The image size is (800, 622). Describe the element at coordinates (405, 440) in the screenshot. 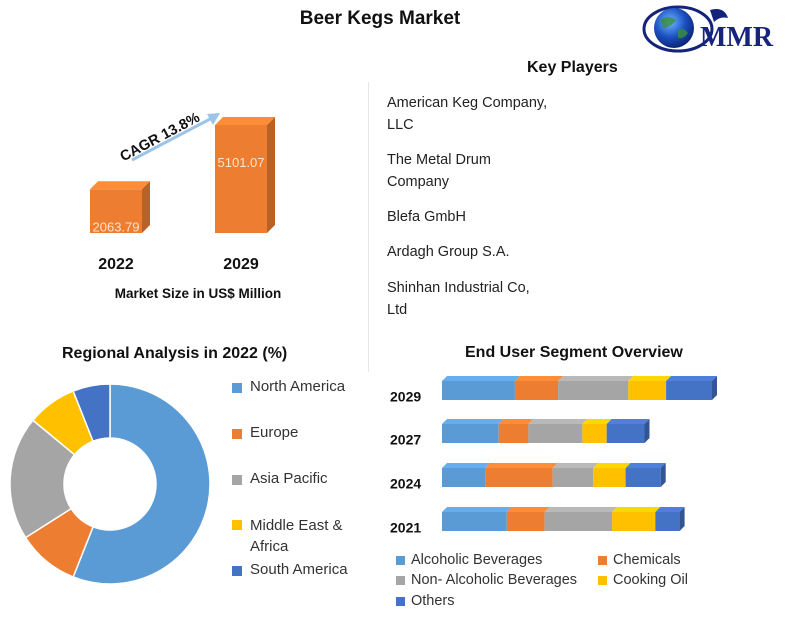

I see `row-label: 2027` at that location.